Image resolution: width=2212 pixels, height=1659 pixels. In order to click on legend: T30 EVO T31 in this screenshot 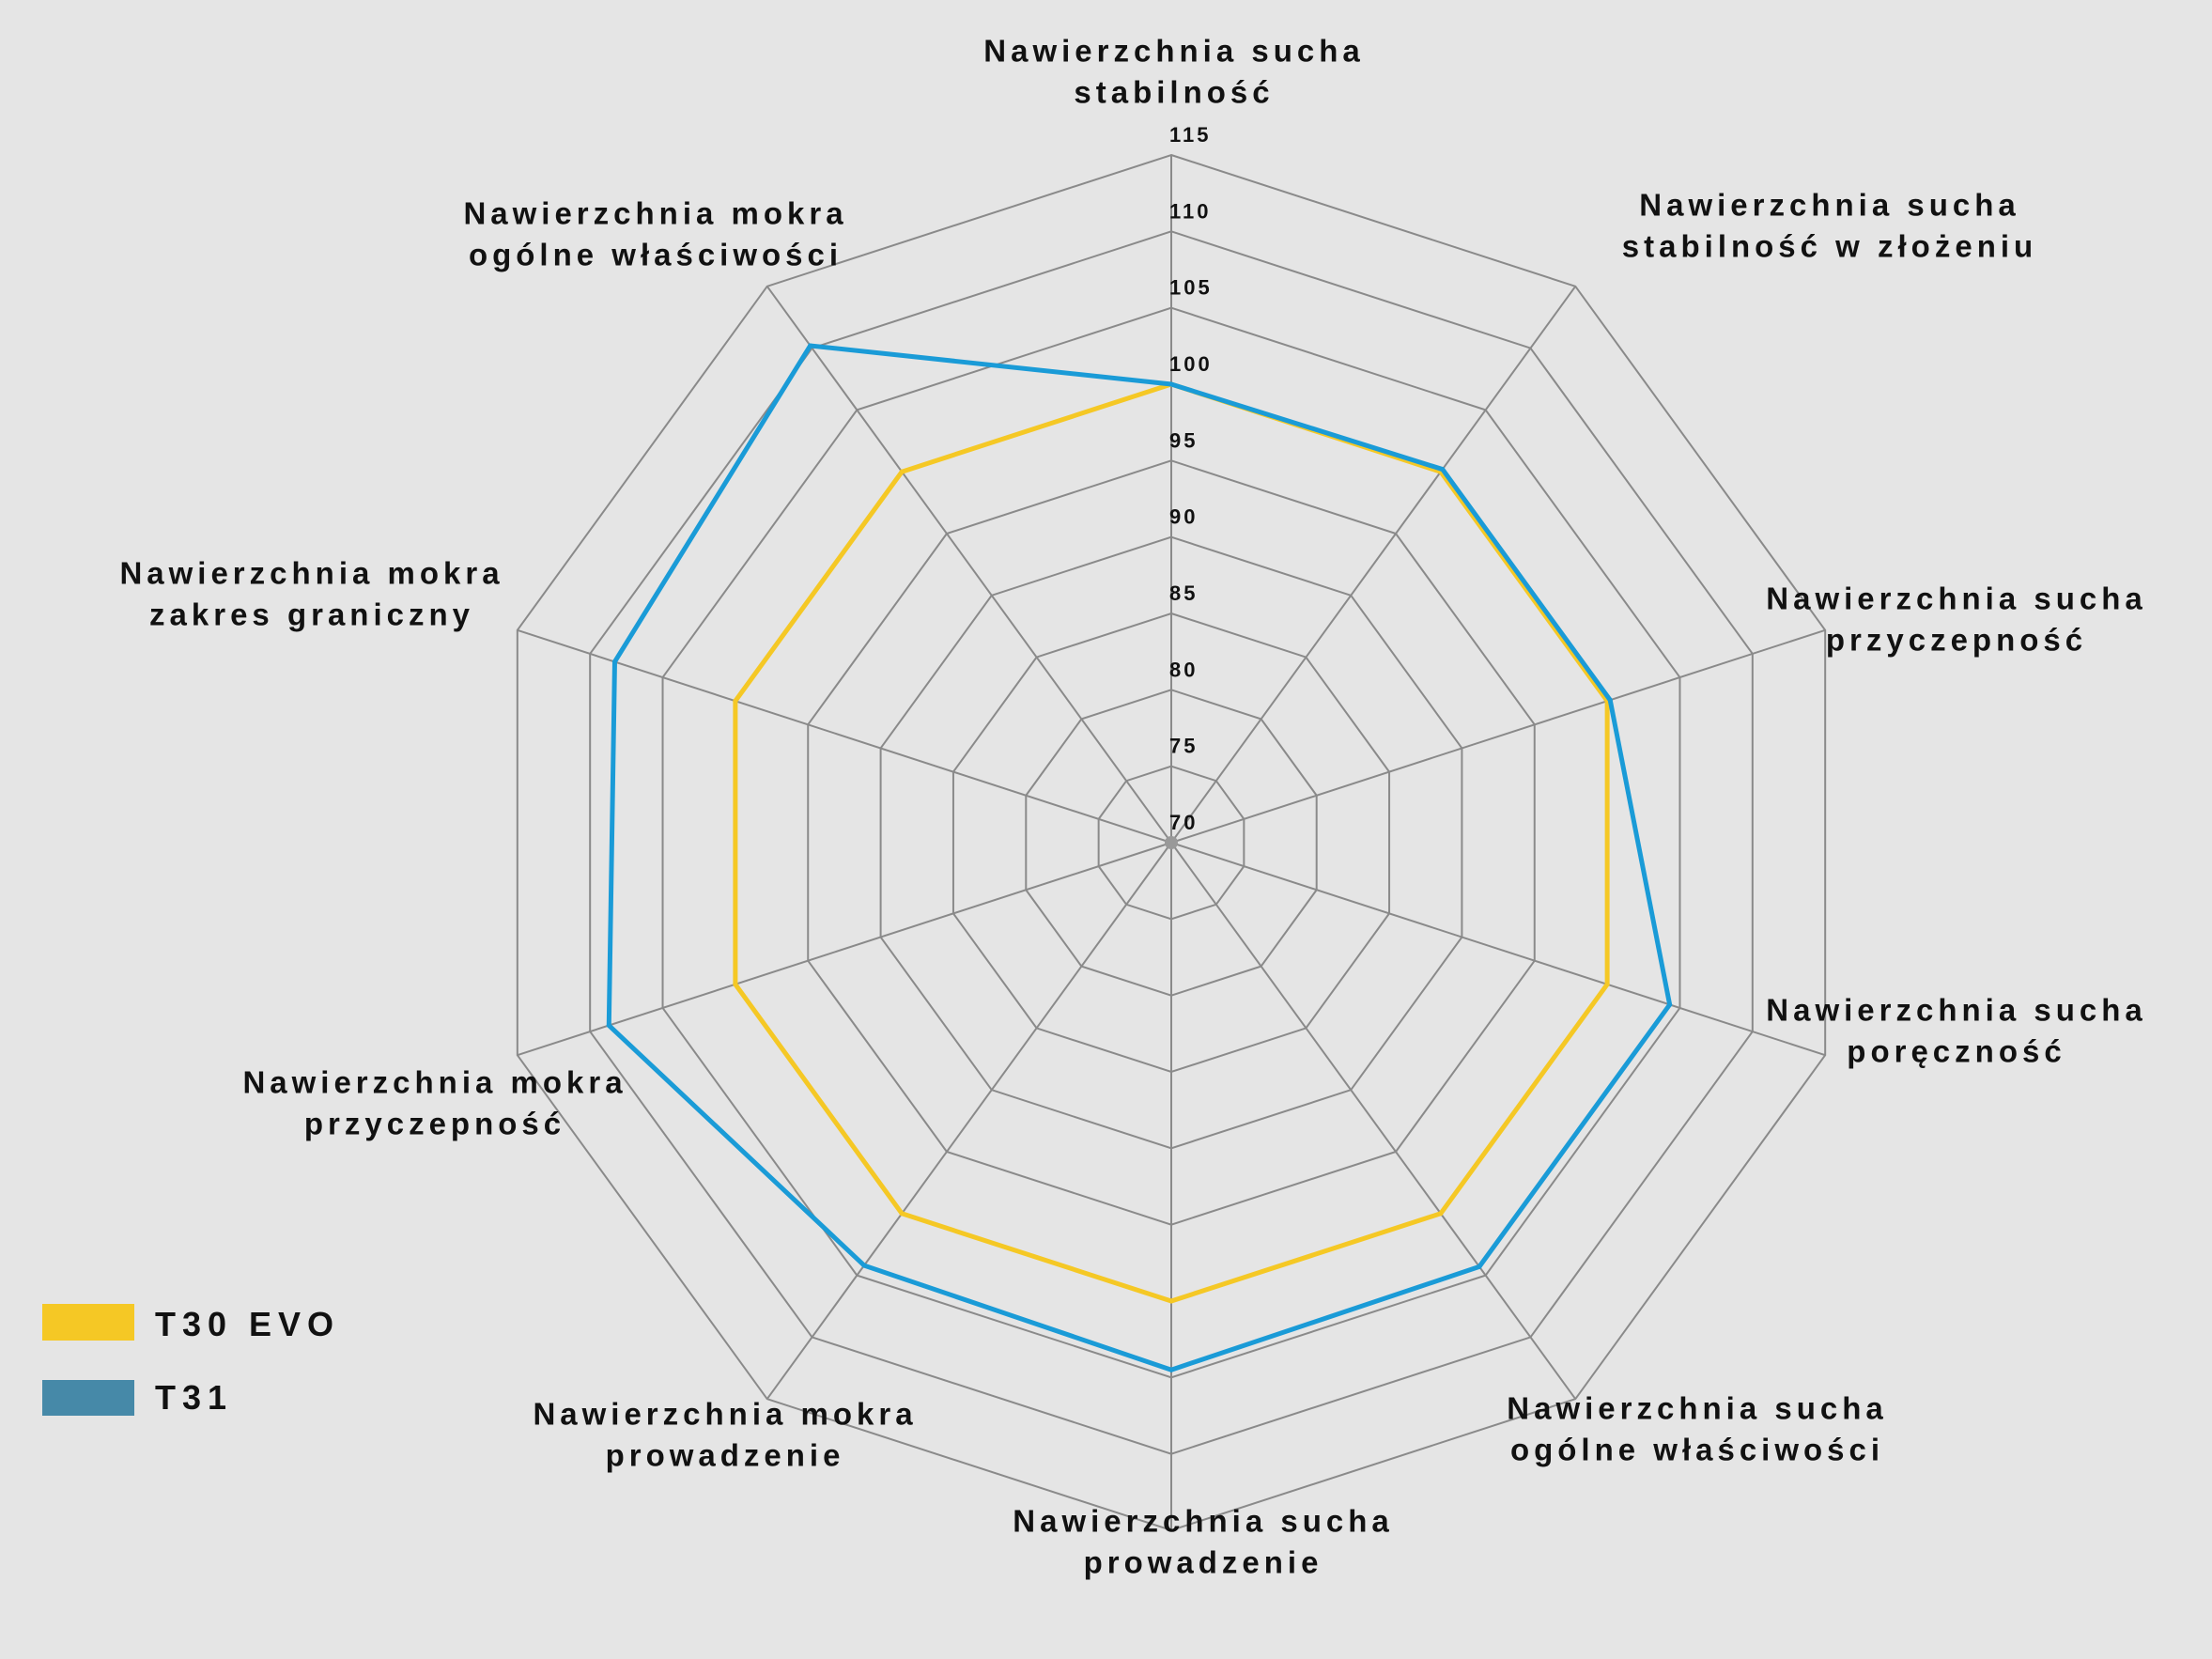, I will do `click(191, 1360)`.